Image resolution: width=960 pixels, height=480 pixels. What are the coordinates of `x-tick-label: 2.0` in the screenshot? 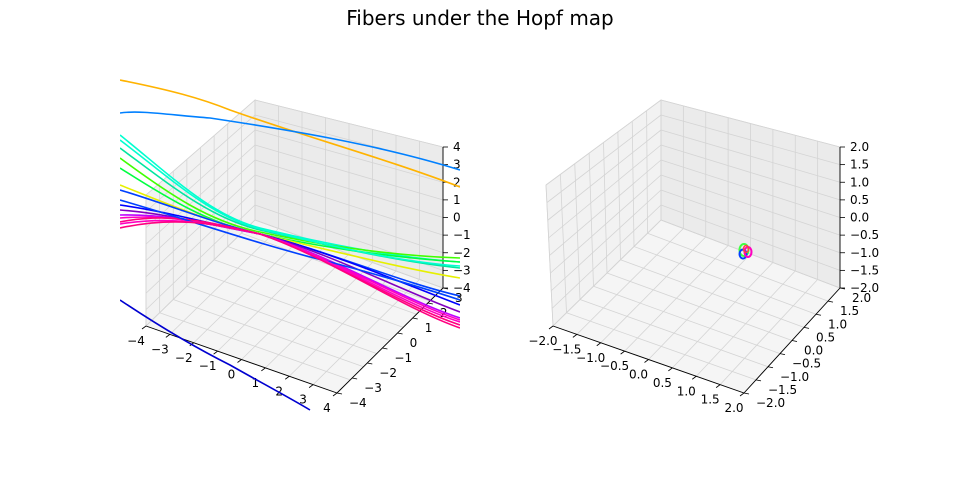 It's located at (733, 408).